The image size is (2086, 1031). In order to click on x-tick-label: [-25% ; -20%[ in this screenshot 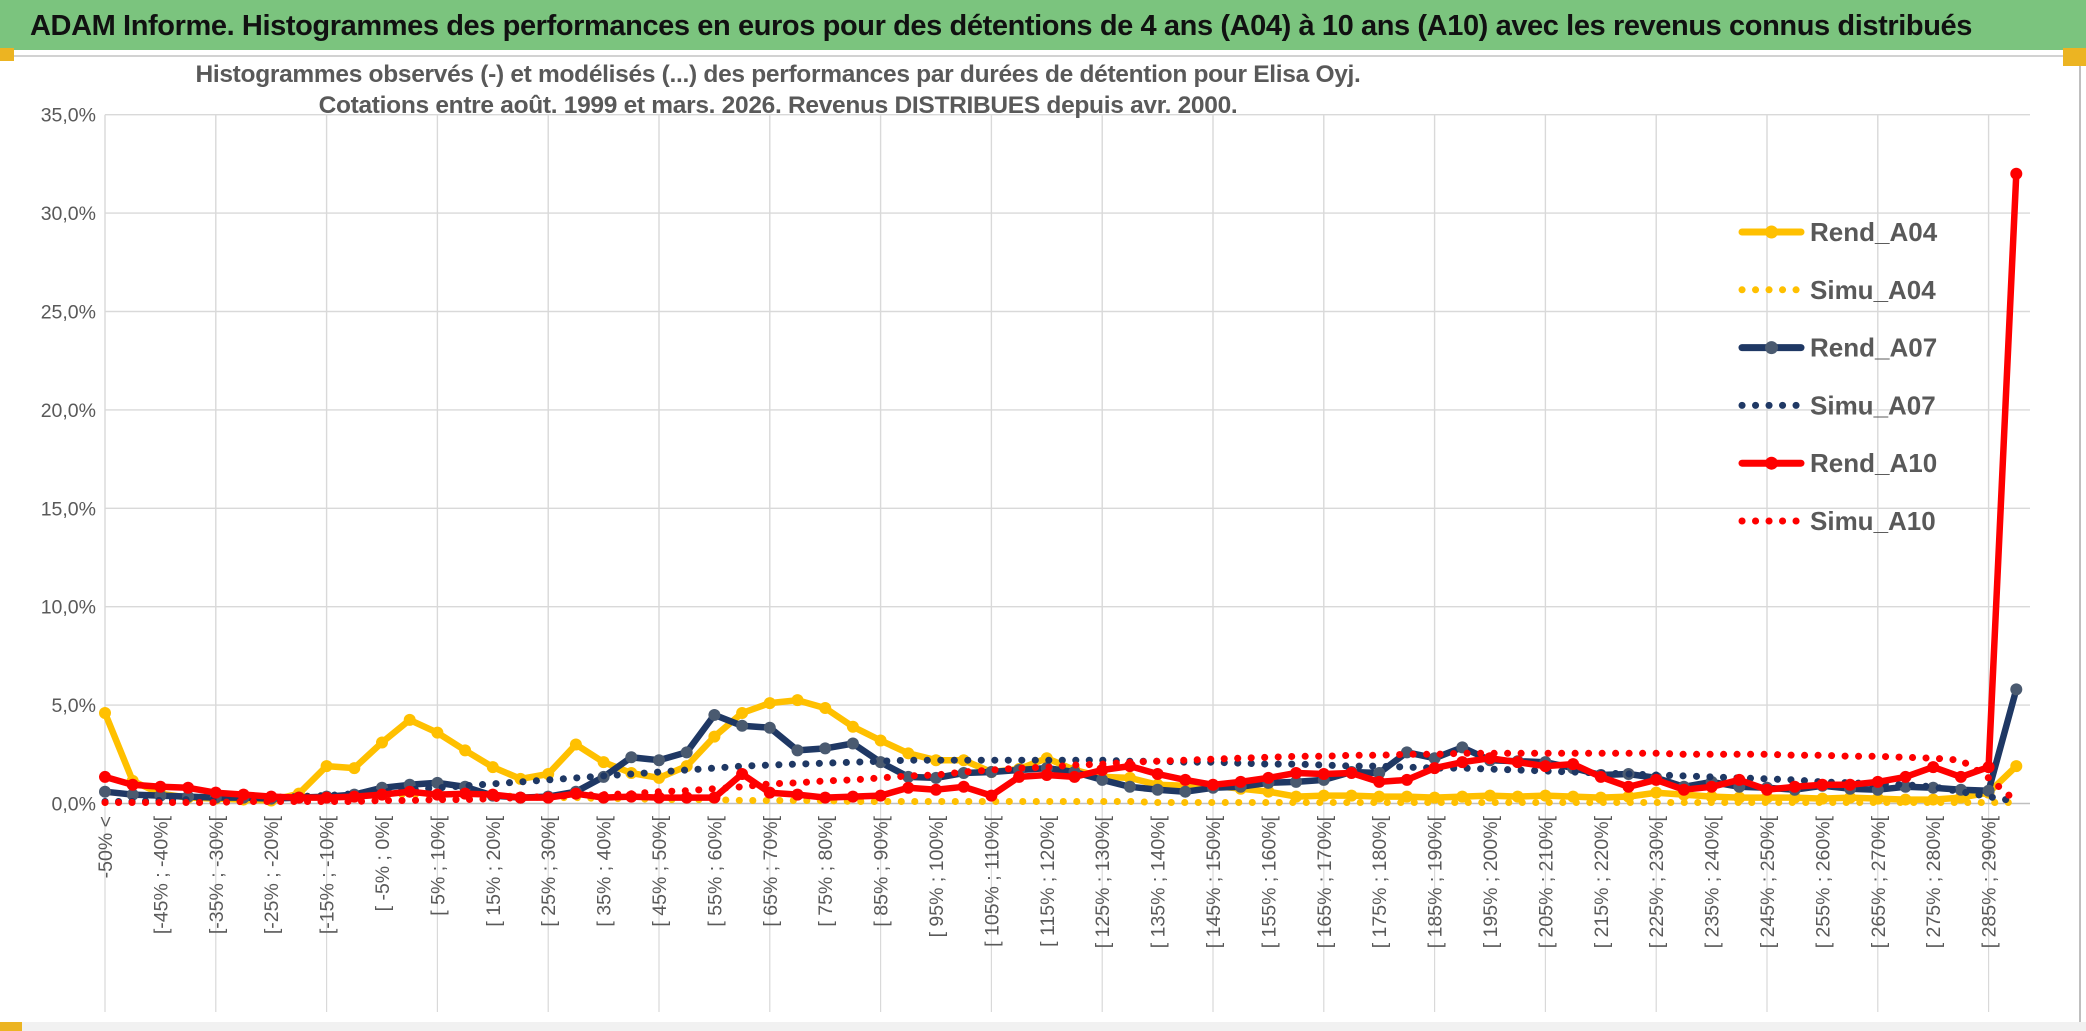, I will do `click(272, 874)`.